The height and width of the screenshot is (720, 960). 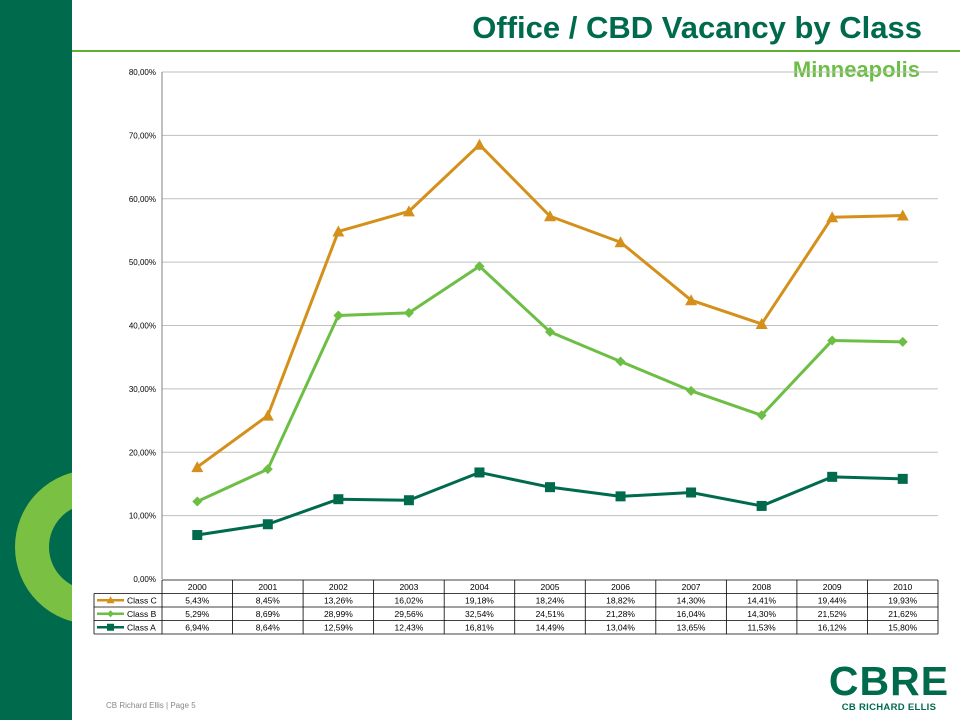 I want to click on y-tick-label: 10,00%, so click(x=142, y=516).